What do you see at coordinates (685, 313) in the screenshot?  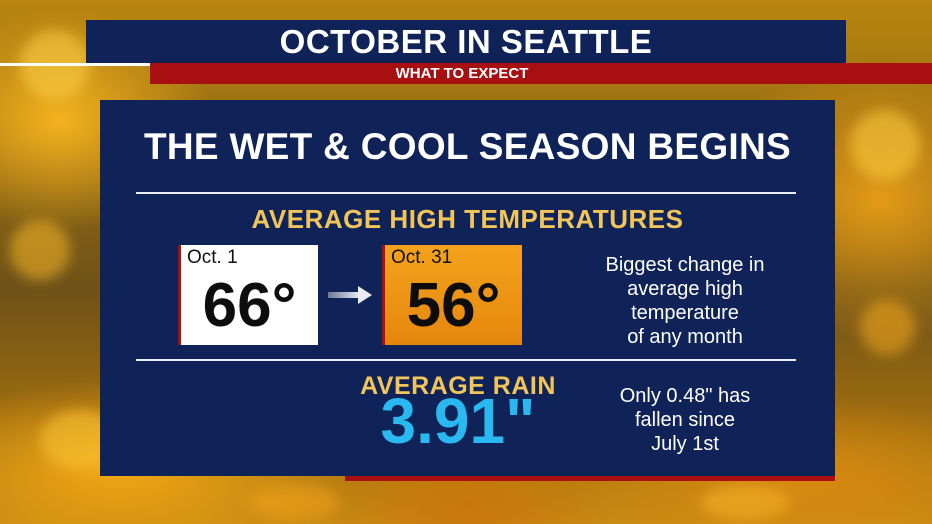 I see `temperature-note-line: temperature` at bounding box center [685, 313].